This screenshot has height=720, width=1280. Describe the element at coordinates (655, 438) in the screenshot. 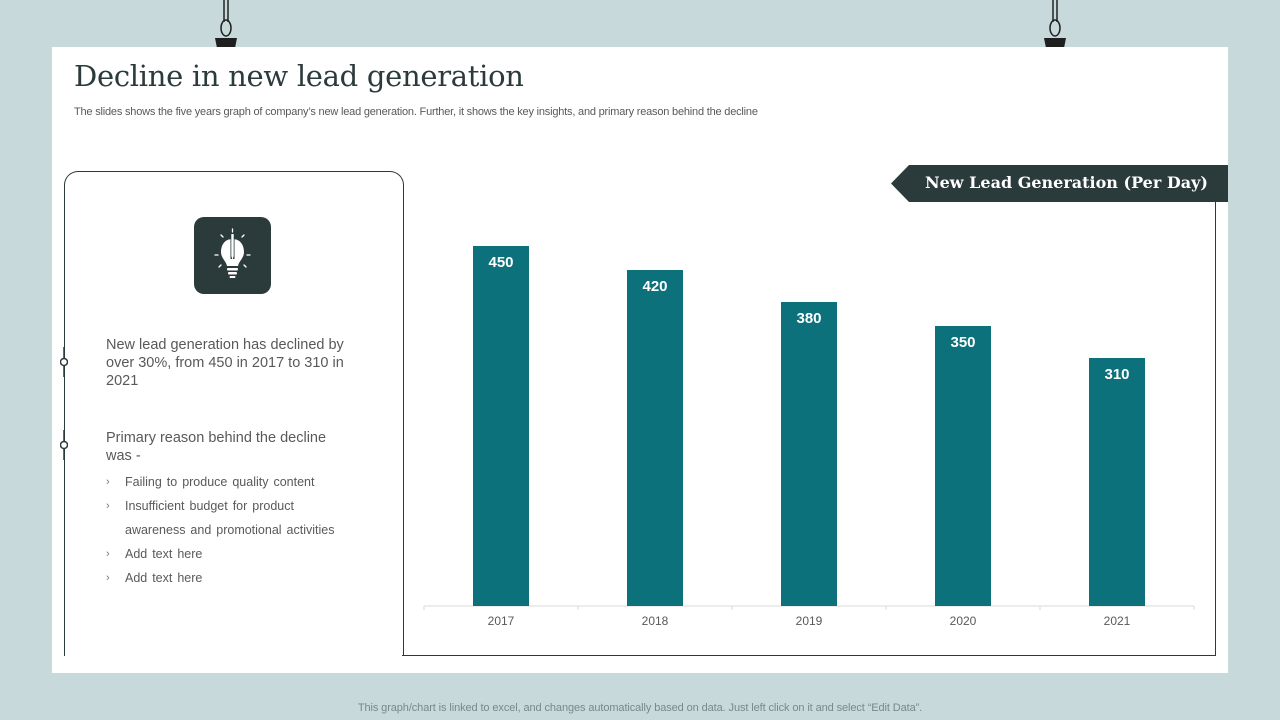

I see `bar-2018` at that location.